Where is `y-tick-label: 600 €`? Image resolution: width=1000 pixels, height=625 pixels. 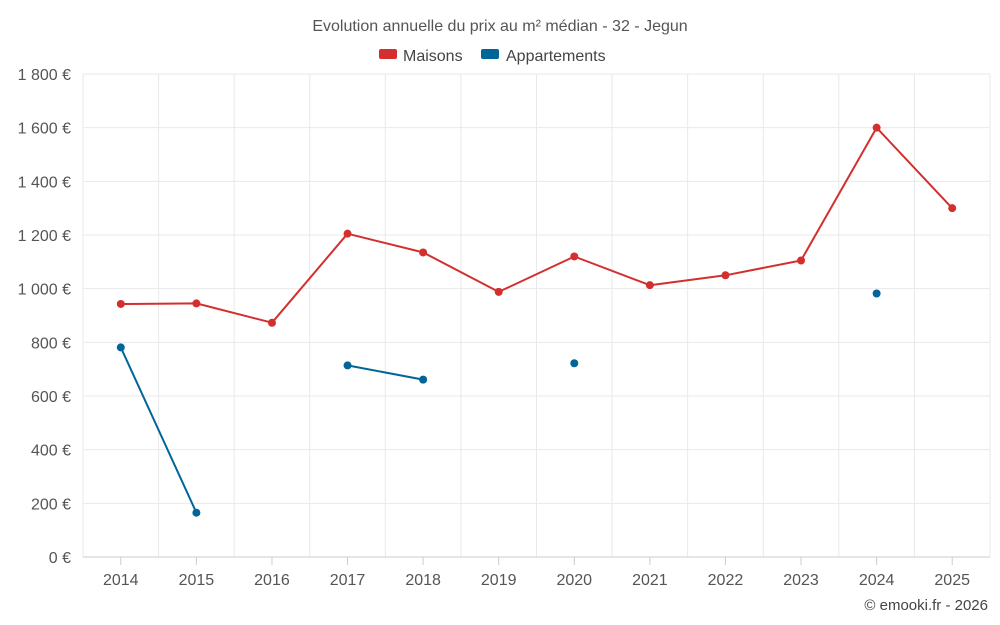
y-tick-label: 600 € is located at coordinates (51, 397).